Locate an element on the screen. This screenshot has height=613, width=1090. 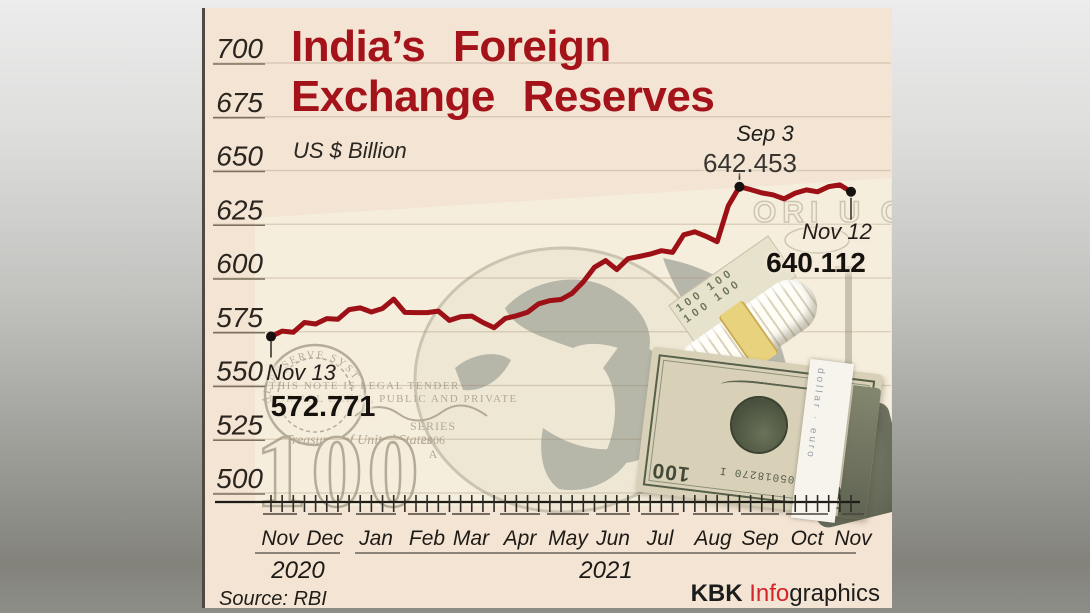
credit-kbk: KBK is located at coordinates (716, 593).